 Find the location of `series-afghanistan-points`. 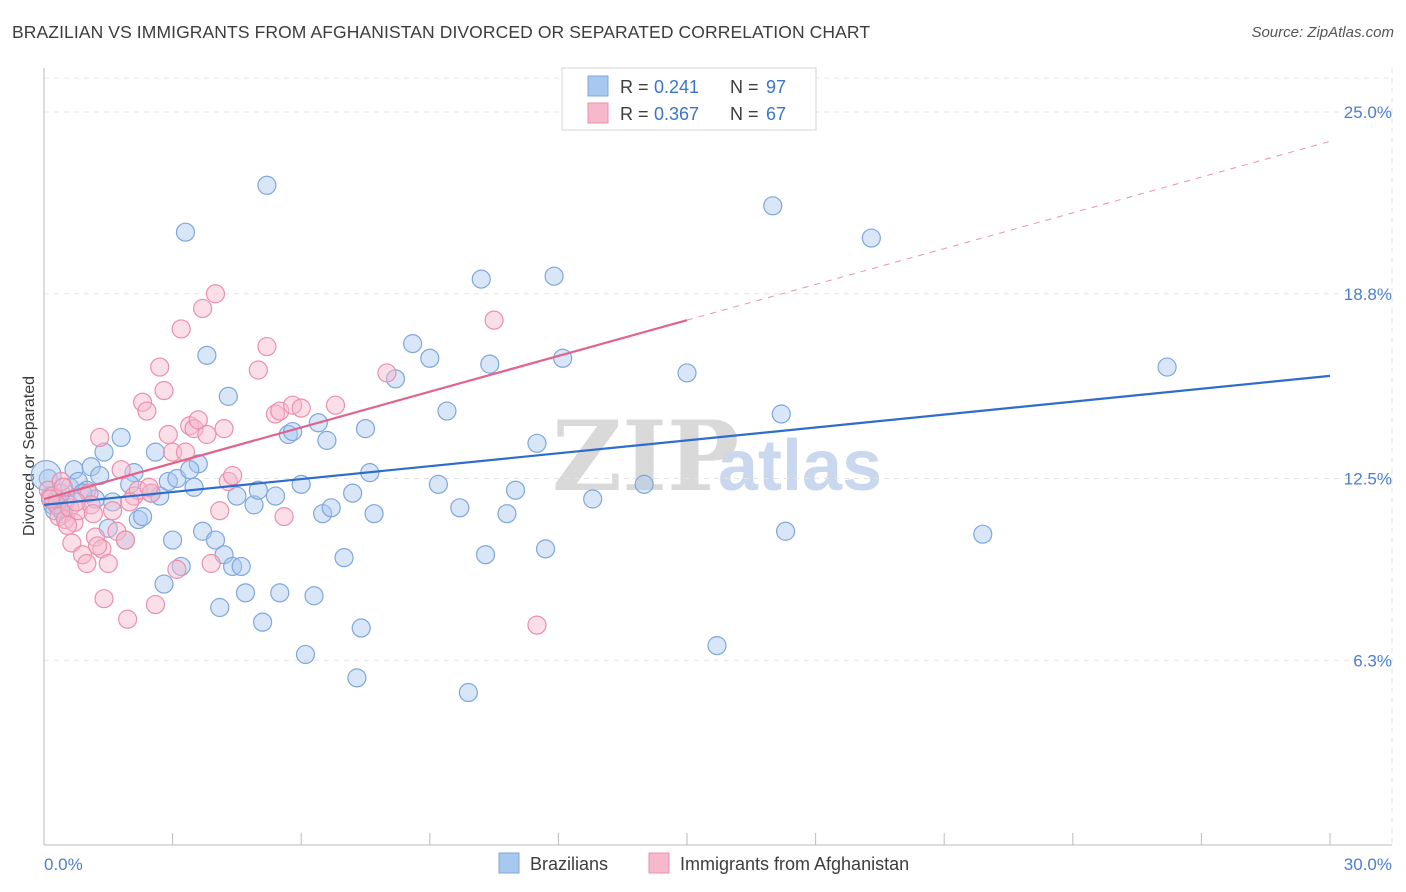

series-afghanistan-points is located at coordinates (292, 459).